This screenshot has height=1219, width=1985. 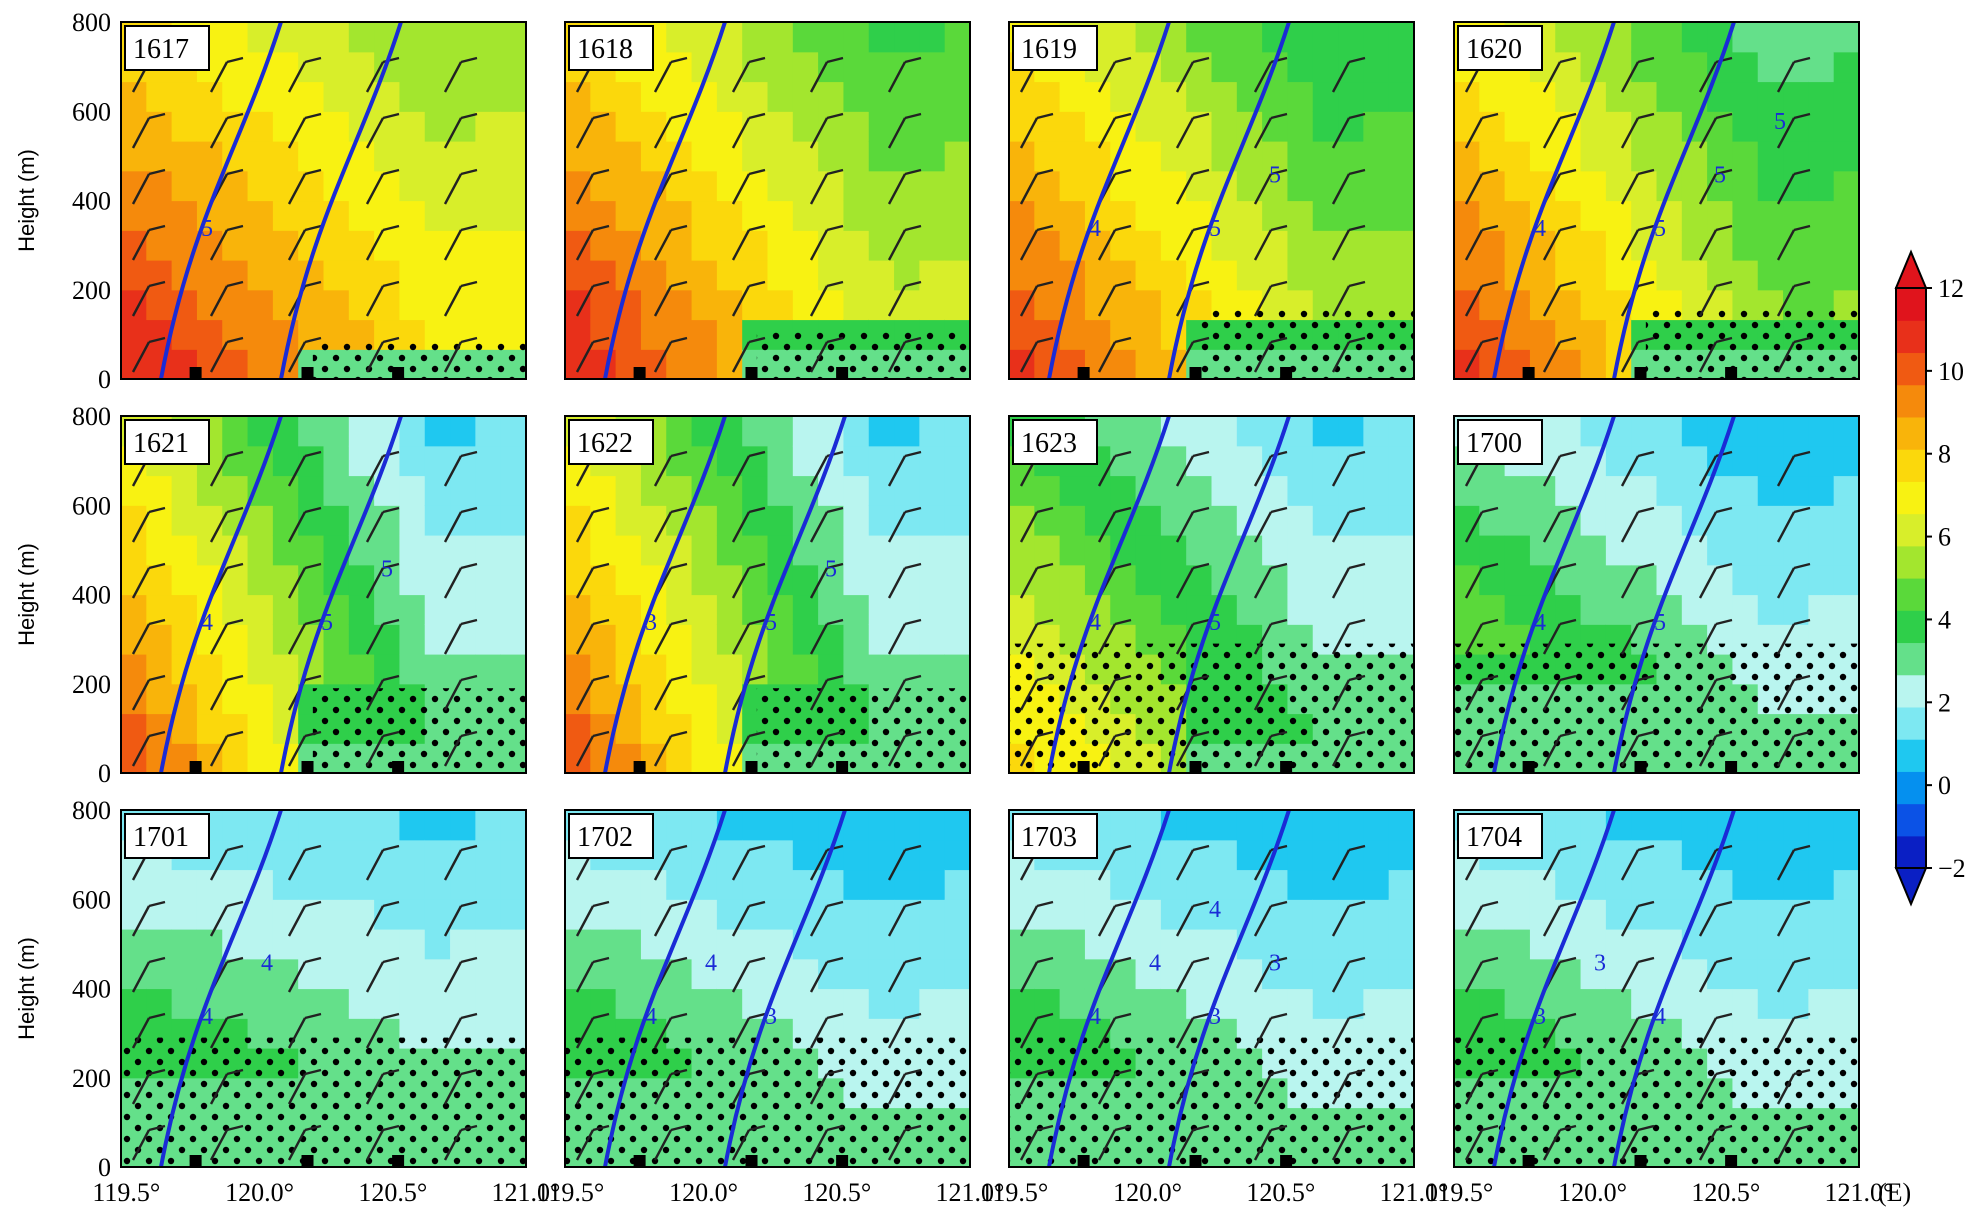 I want to click on panel-title: 1703, so click(x=1049, y=837).